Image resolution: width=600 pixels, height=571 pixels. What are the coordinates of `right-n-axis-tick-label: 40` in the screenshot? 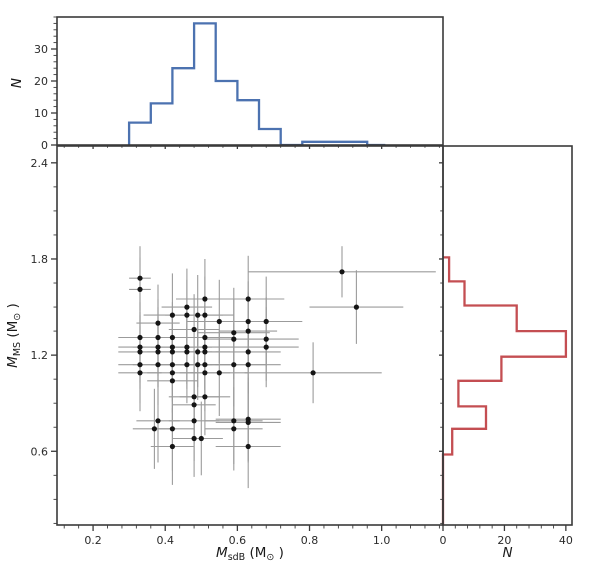 It's located at (566, 540).